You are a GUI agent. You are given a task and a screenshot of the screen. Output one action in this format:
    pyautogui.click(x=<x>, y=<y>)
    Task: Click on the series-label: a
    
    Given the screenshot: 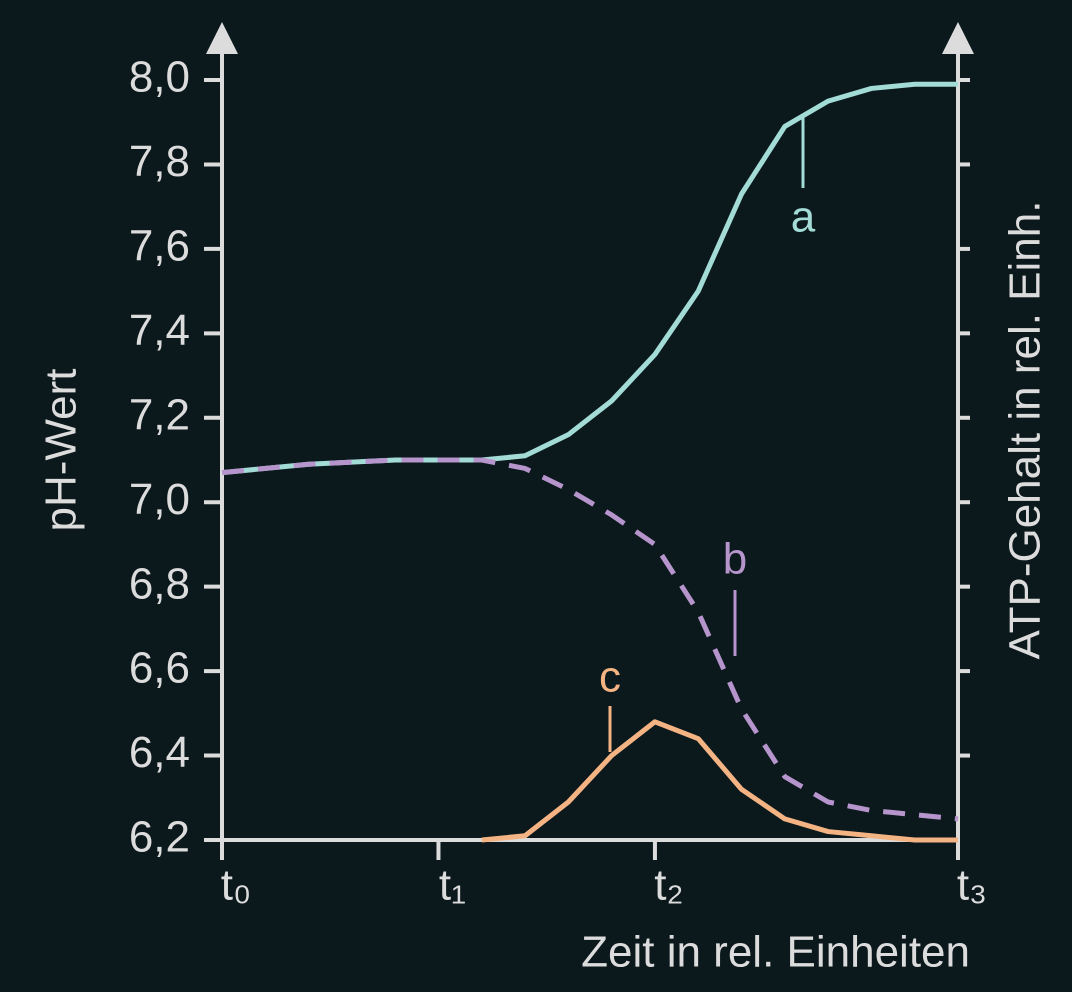 What is the action you would take?
    pyautogui.click(x=803, y=217)
    